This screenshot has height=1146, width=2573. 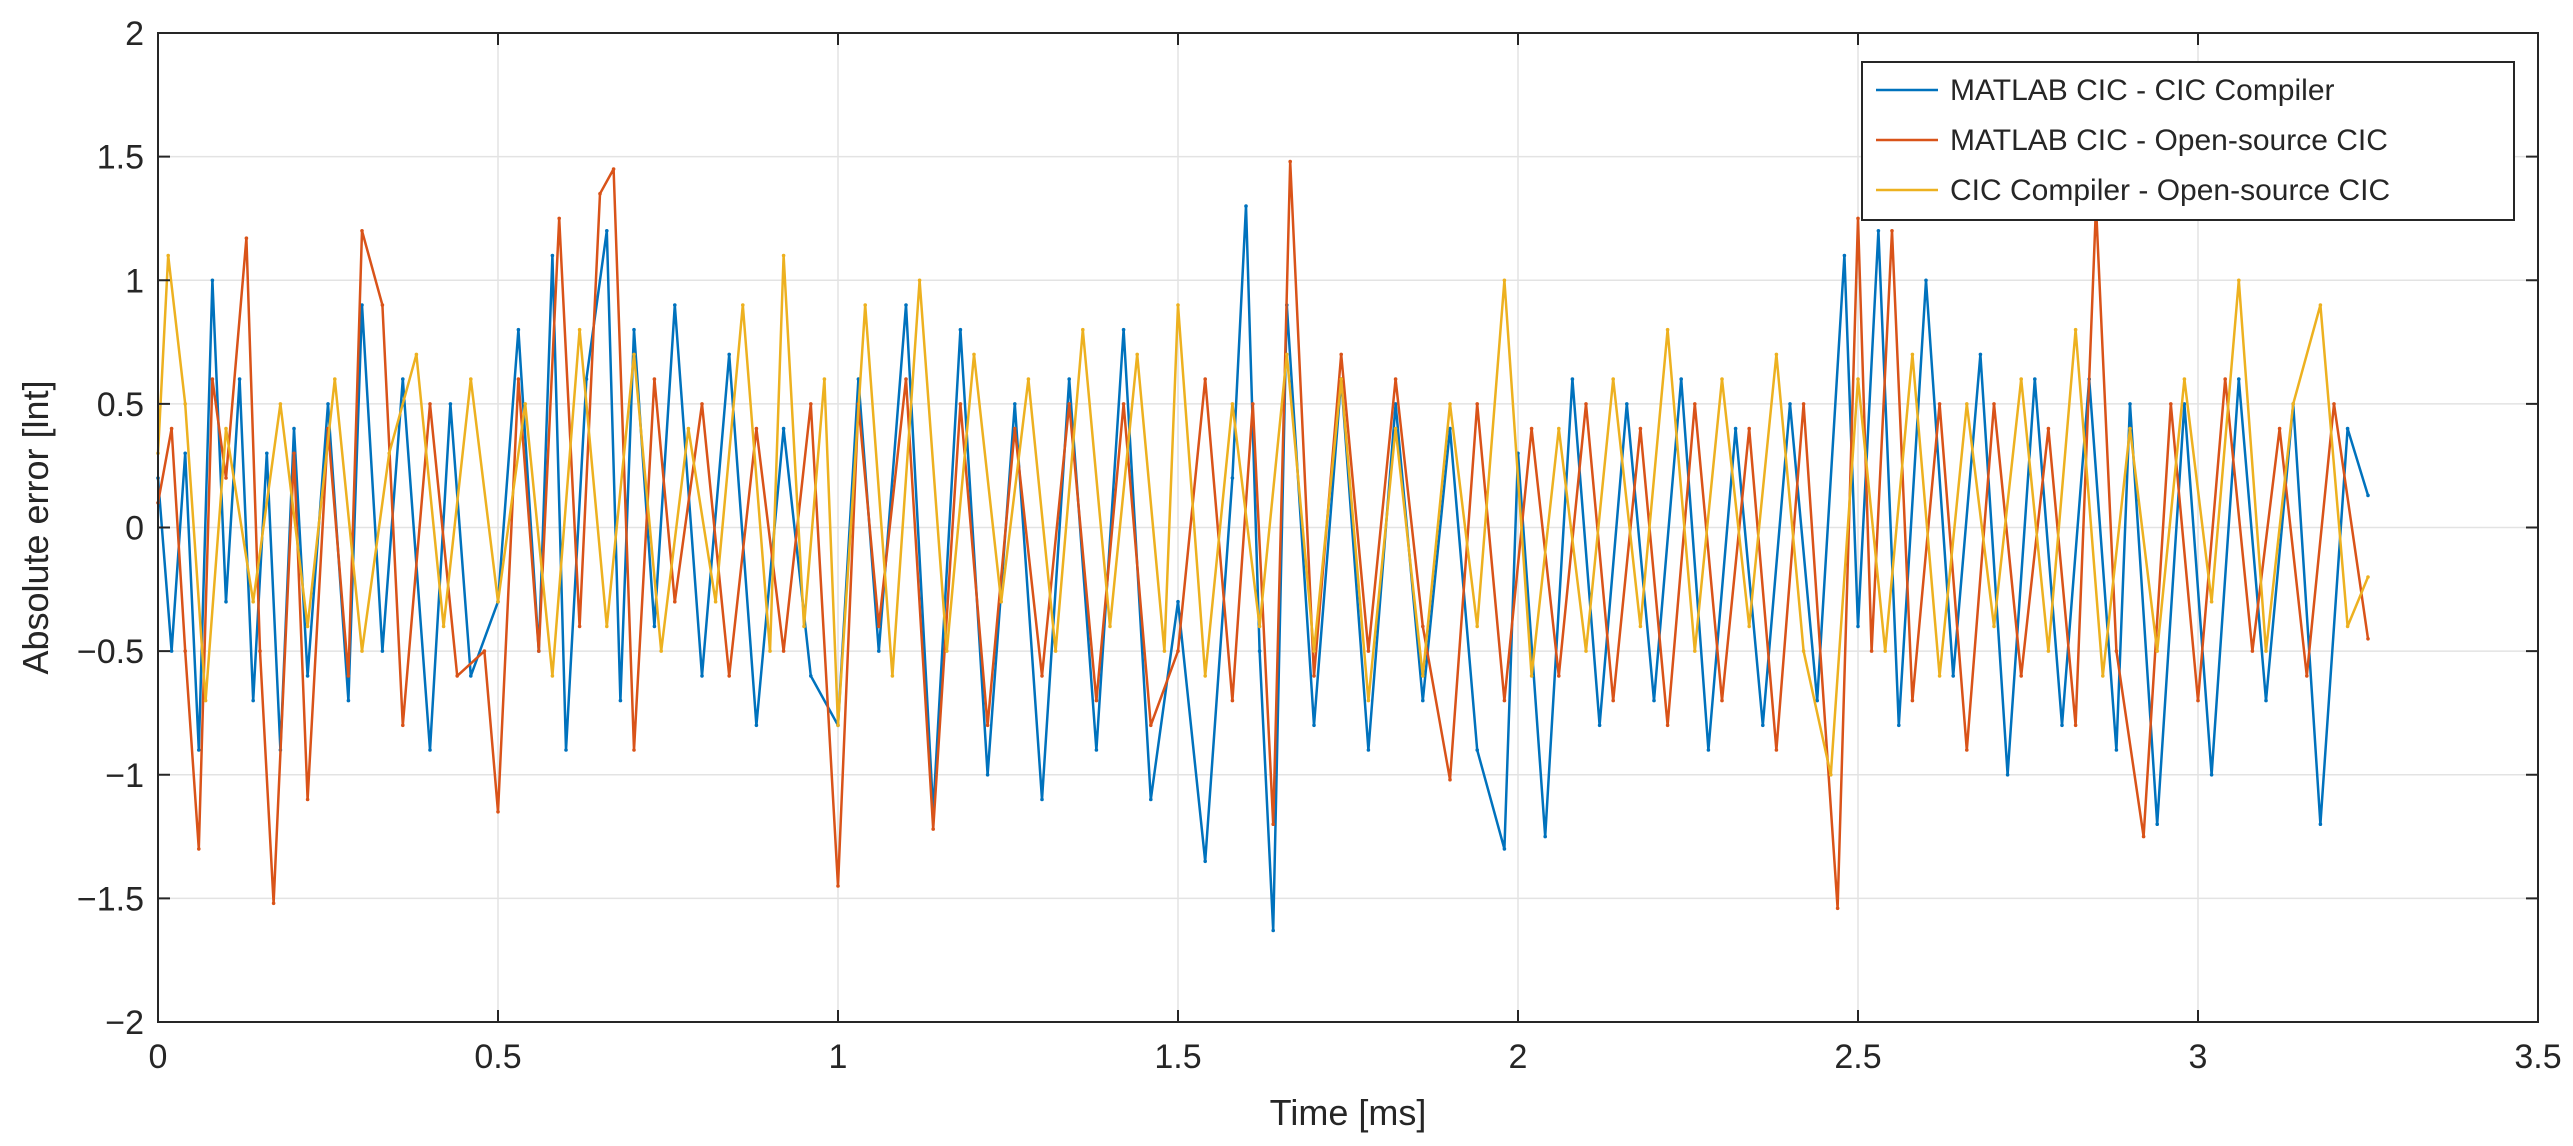 I want to click on x-tick-label: 1.5, so click(x=1177, y=1057).